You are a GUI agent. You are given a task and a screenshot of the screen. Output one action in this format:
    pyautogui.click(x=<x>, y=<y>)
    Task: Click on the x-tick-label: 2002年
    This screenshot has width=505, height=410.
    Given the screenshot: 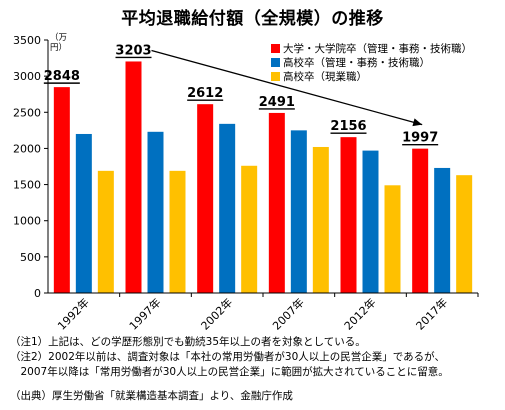 What is the action you would take?
    pyautogui.click(x=216, y=313)
    